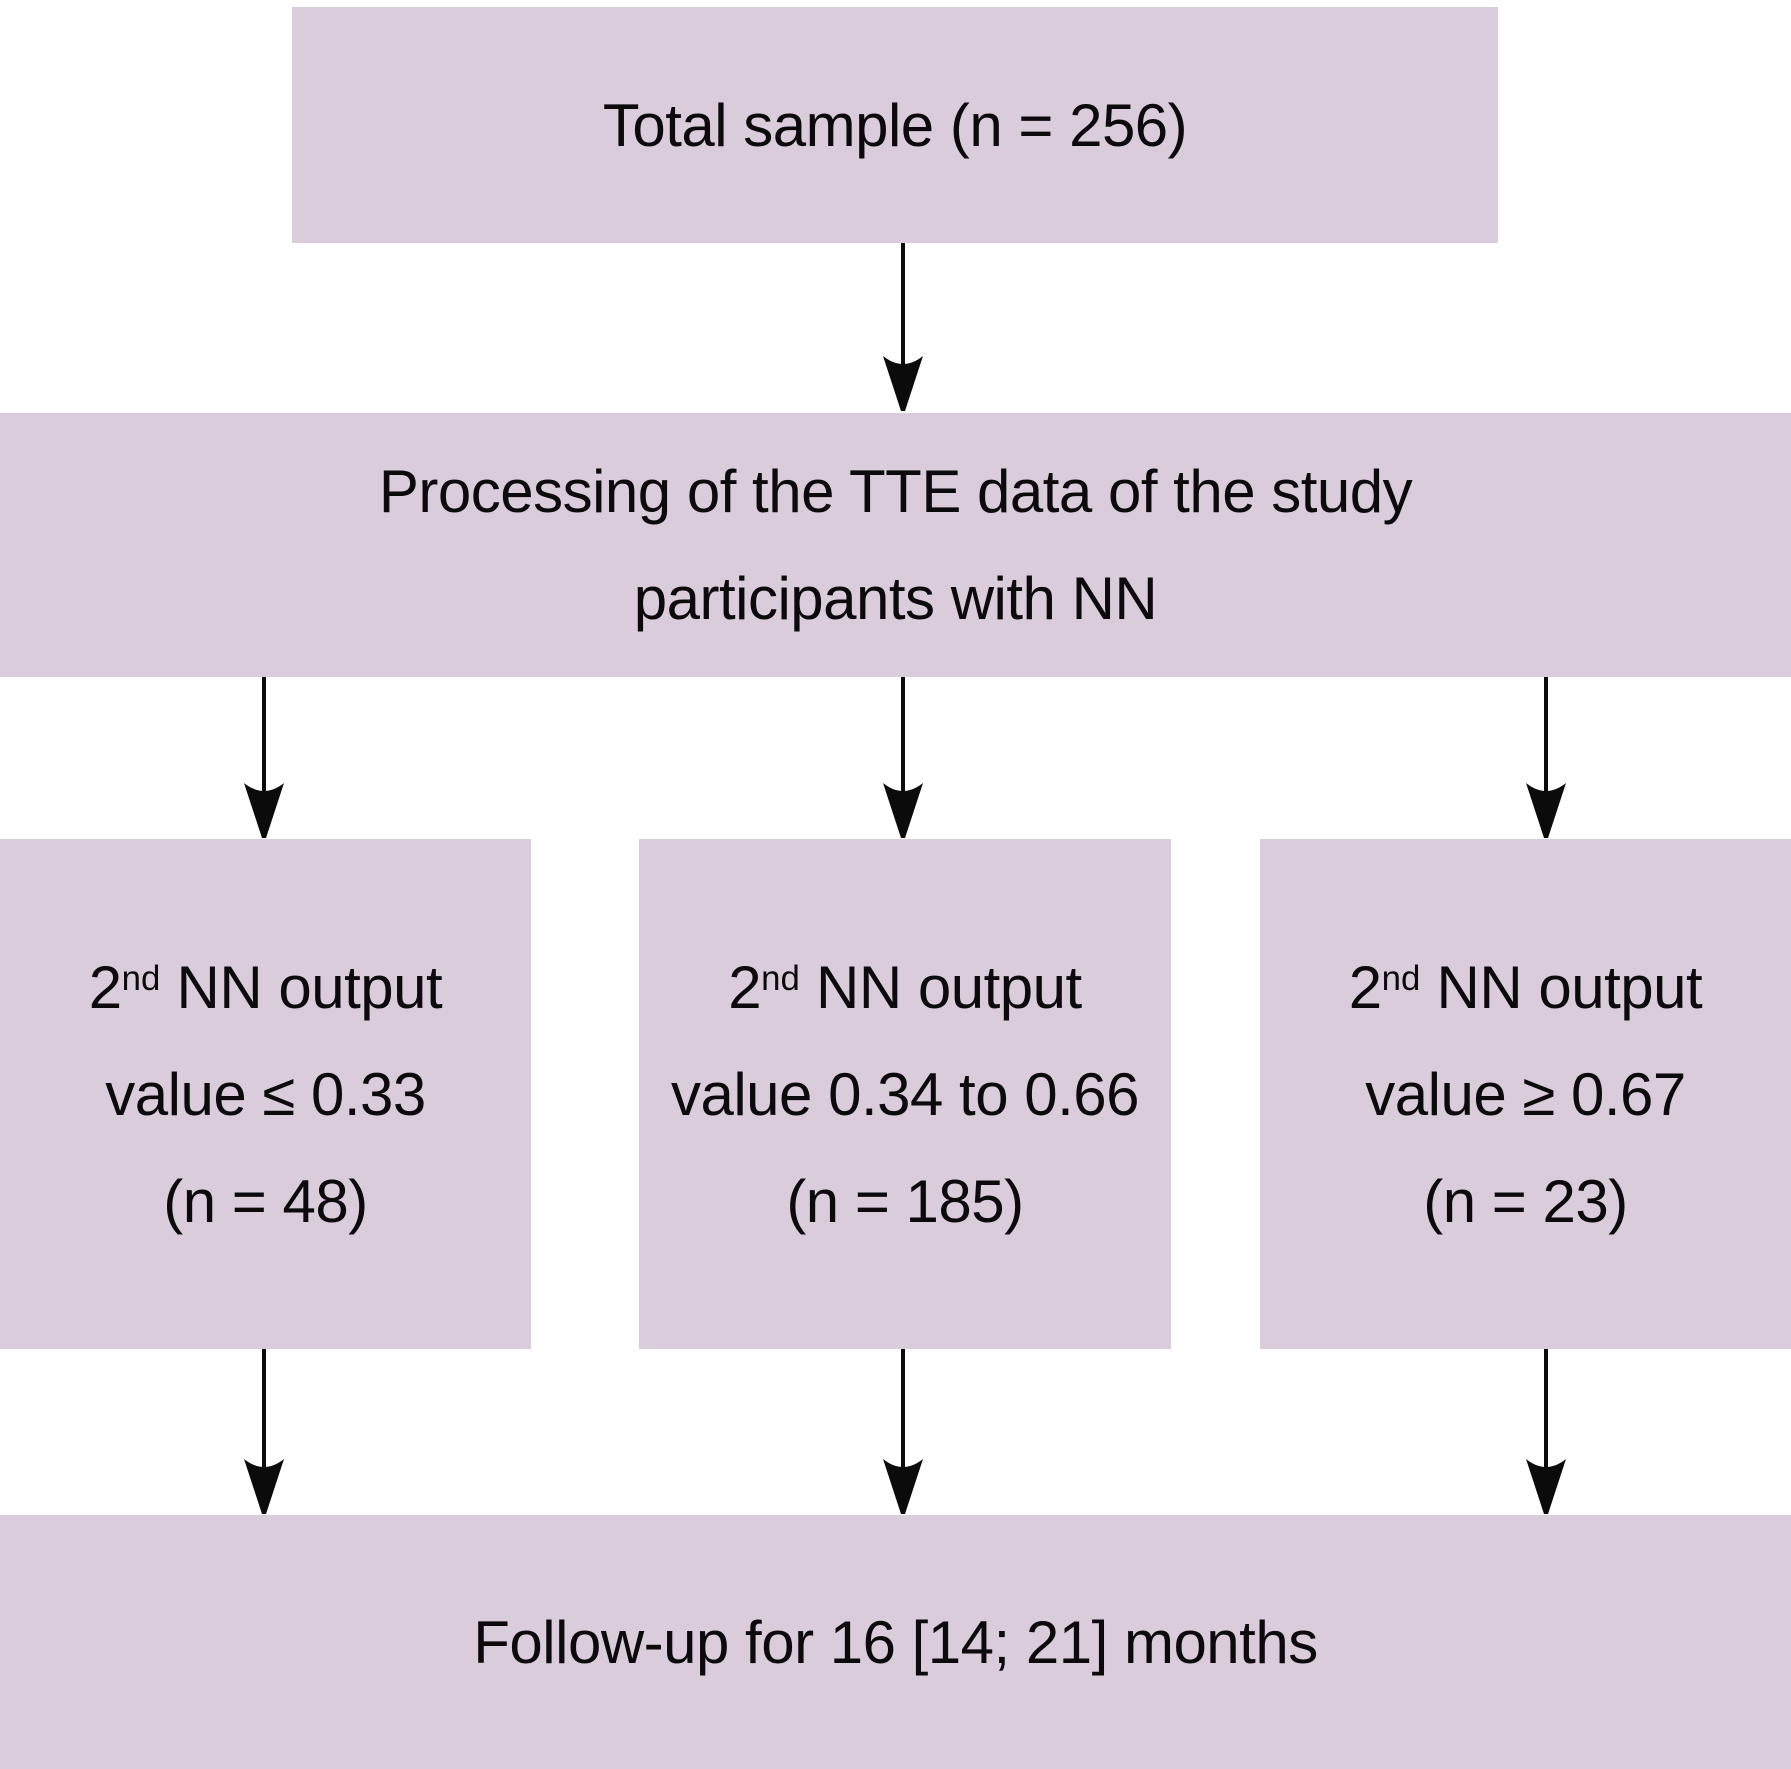 The height and width of the screenshot is (1769, 1791). What do you see at coordinates (780, 978) in the screenshot?
I see `branch-mid-ordinal: nd` at bounding box center [780, 978].